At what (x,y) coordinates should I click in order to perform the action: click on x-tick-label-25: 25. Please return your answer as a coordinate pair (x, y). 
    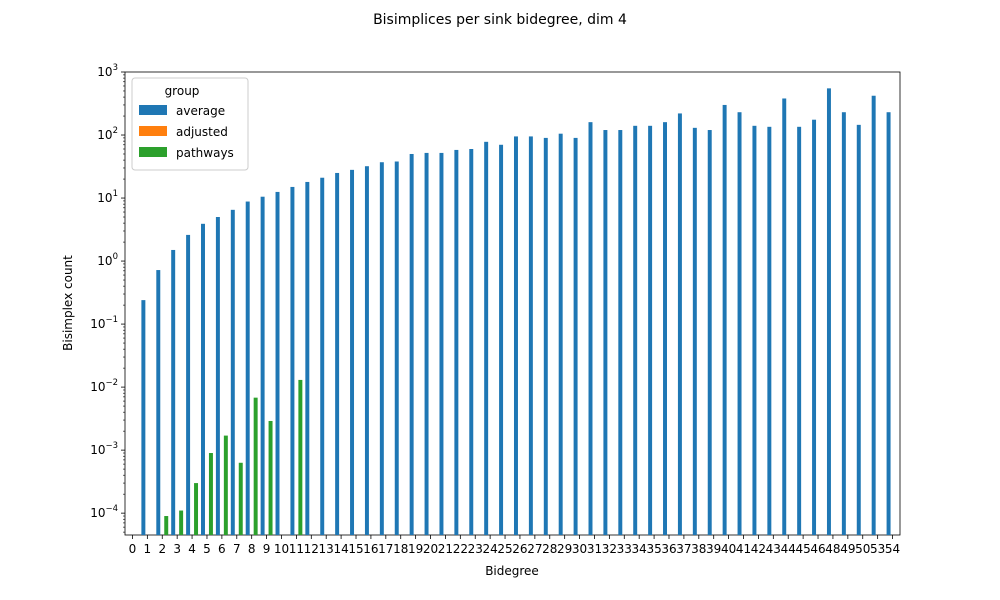
    Looking at the image, I should click on (504, 549).